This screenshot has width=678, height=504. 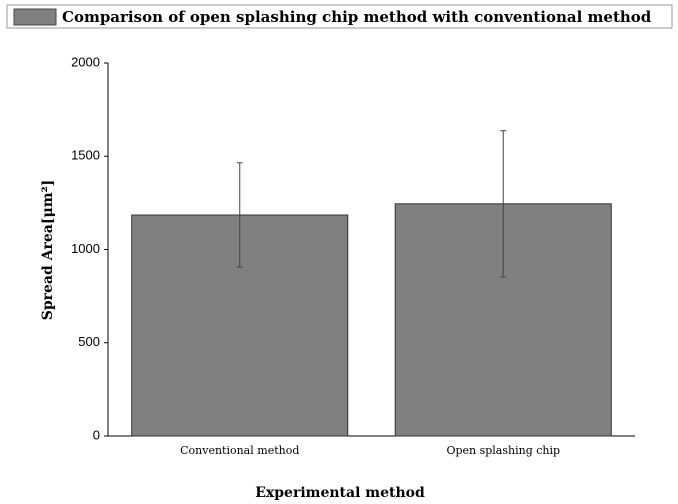 I want to click on y-tick-label: 500, so click(x=89, y=341).